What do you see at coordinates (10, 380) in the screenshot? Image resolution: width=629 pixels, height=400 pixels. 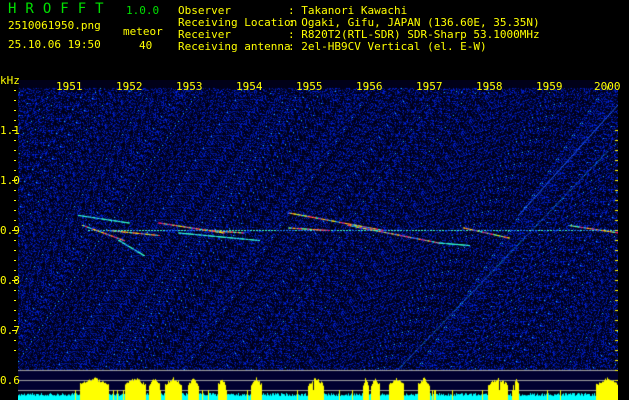 I see `y-tick-label: 0.6` at bounding box center [10, 380].